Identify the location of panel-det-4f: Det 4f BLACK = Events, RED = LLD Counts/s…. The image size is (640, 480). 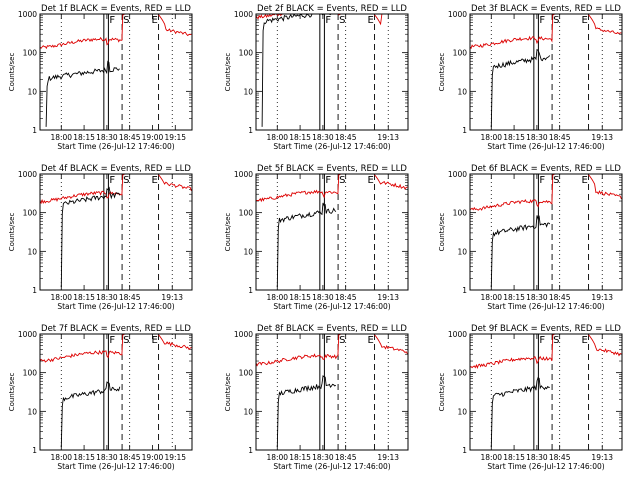
(100, 237).